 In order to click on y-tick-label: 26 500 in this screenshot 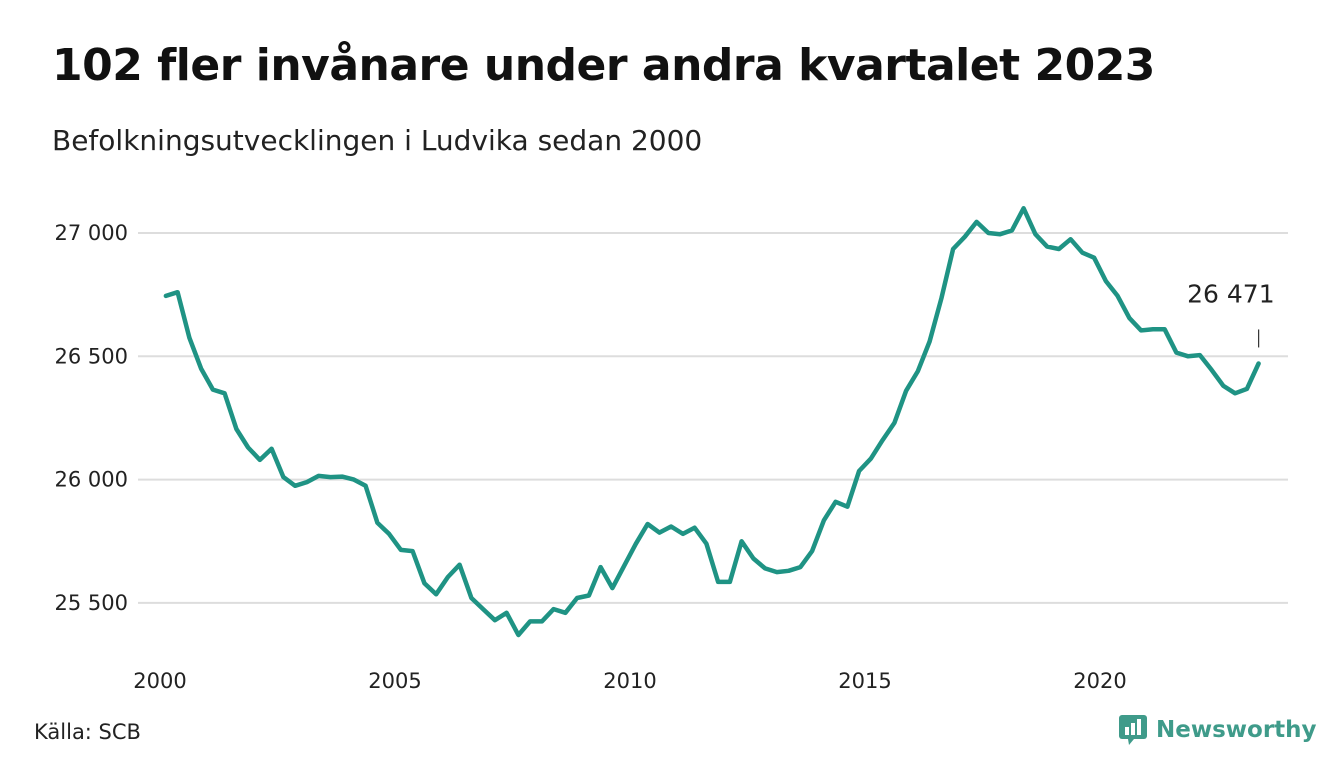, I will do `click(91, 356)`.